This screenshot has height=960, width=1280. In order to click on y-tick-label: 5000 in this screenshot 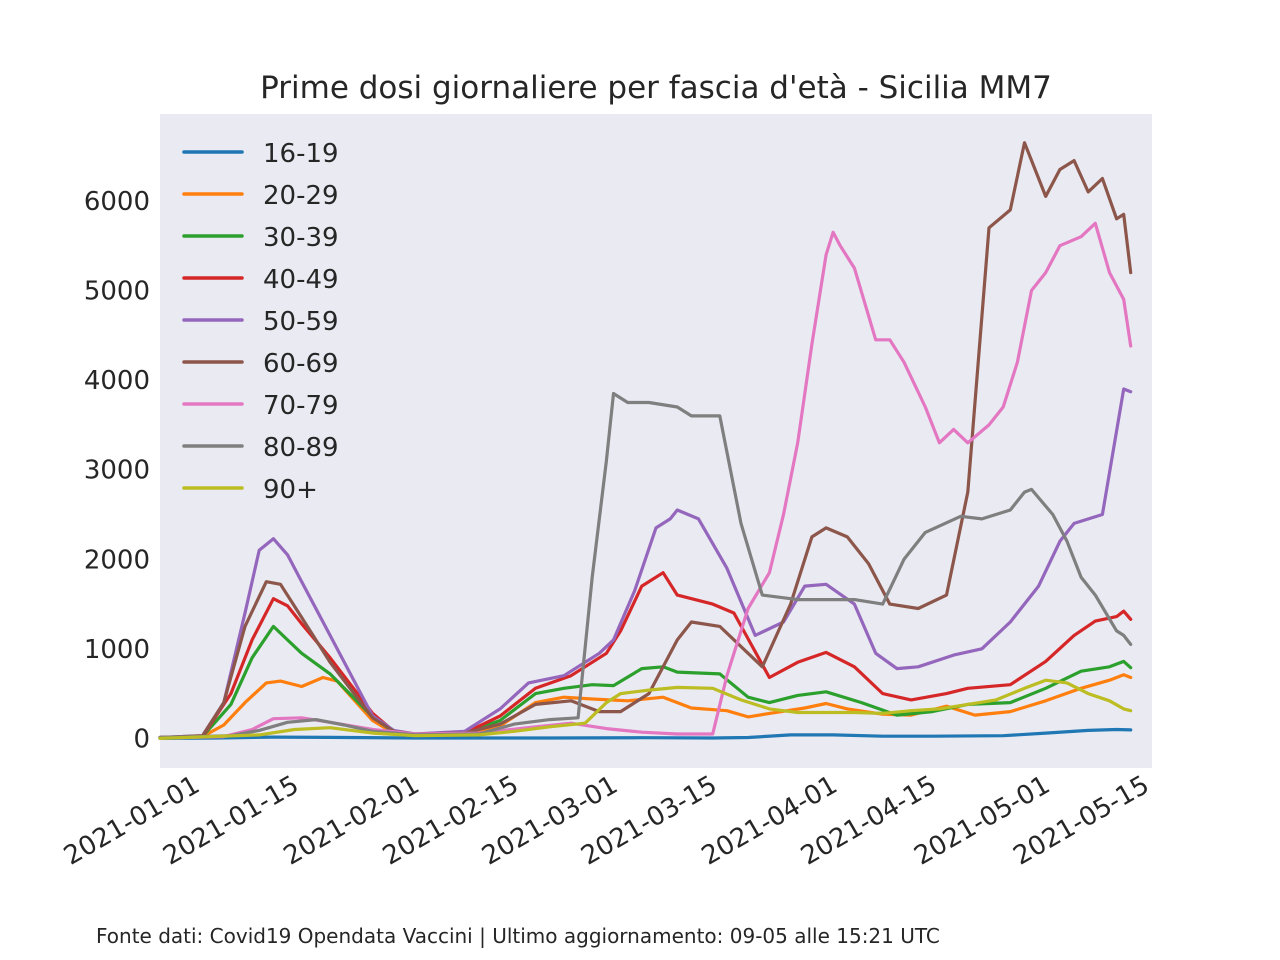, I will do `click(117, 291)`.